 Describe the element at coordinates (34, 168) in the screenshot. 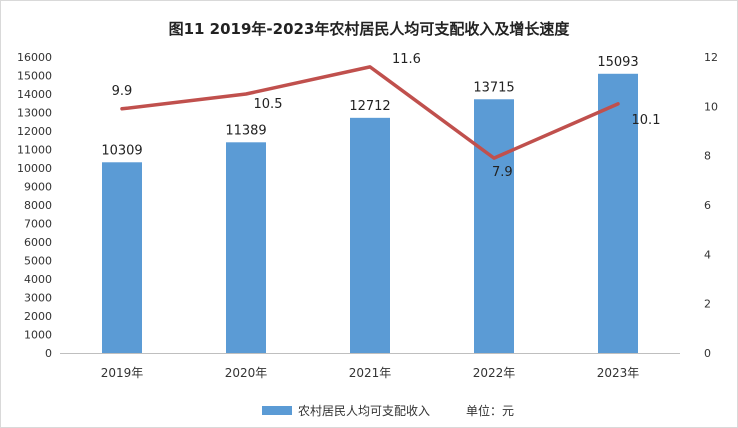

I see `left-tick-label: 10000` at that location.